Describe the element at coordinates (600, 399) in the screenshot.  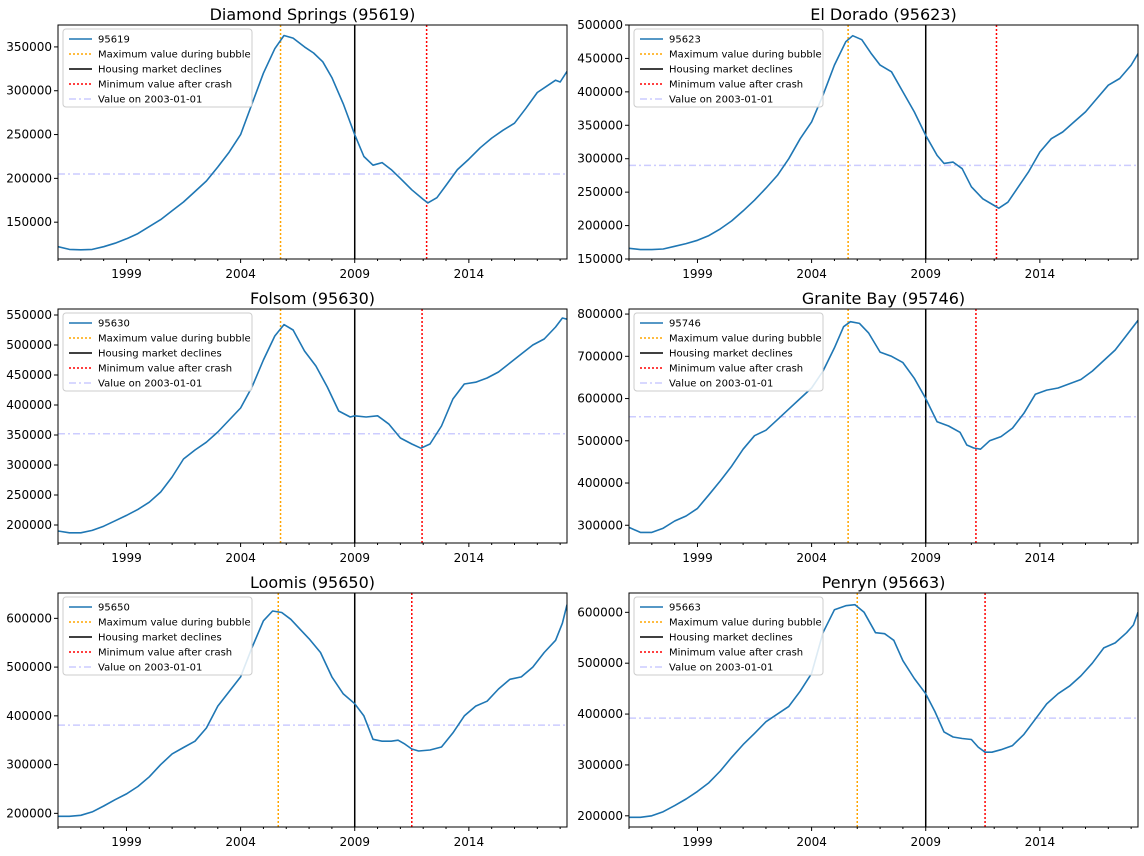
I see `y-tick-label: 600000` at that location.